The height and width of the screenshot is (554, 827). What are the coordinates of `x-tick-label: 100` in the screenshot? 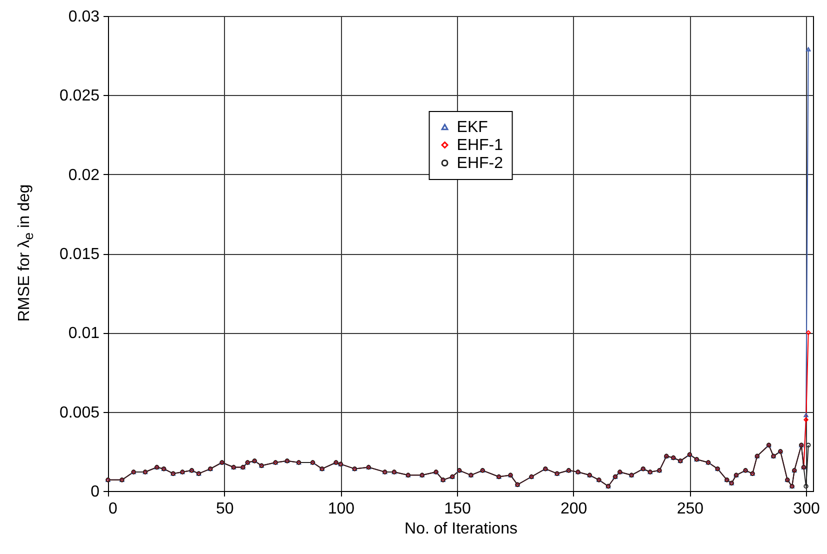 It's located at (341, 509).